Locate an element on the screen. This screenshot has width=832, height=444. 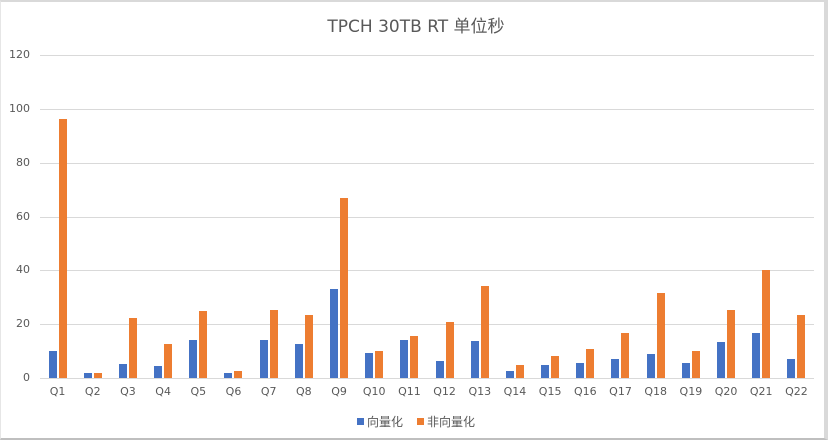
y-tick-label: 40 is located at coordinates (23, 270).